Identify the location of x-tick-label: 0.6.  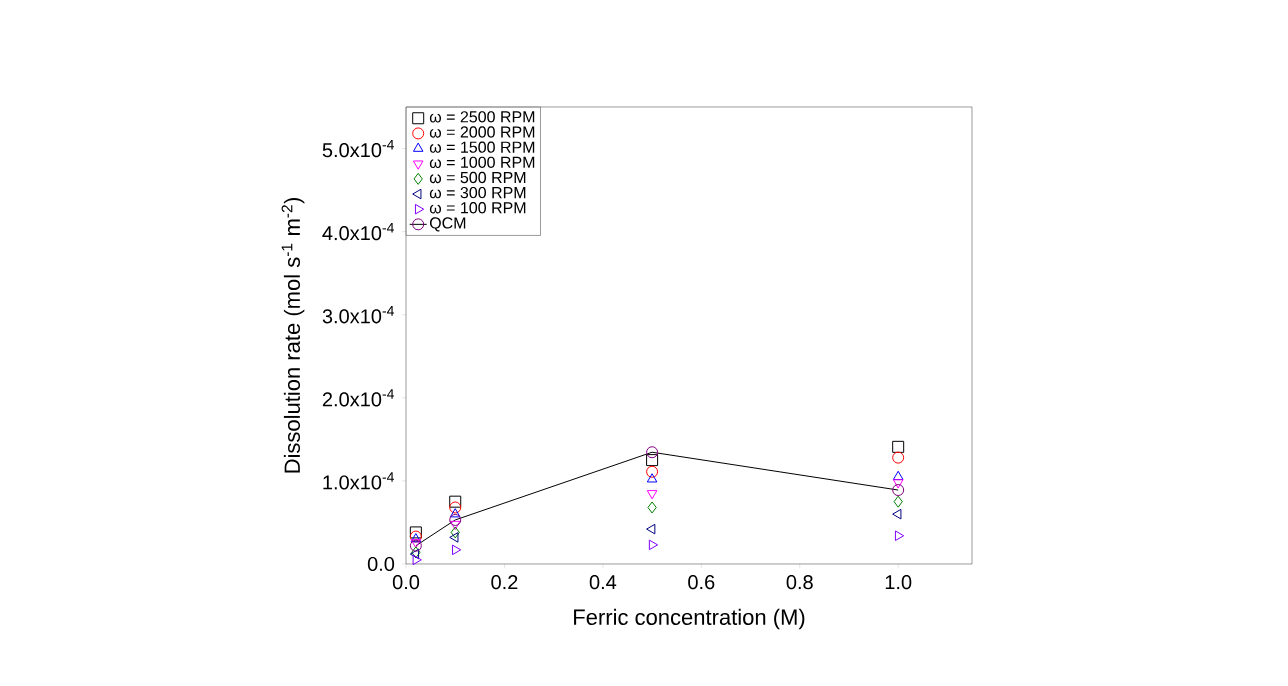
(701, 582).